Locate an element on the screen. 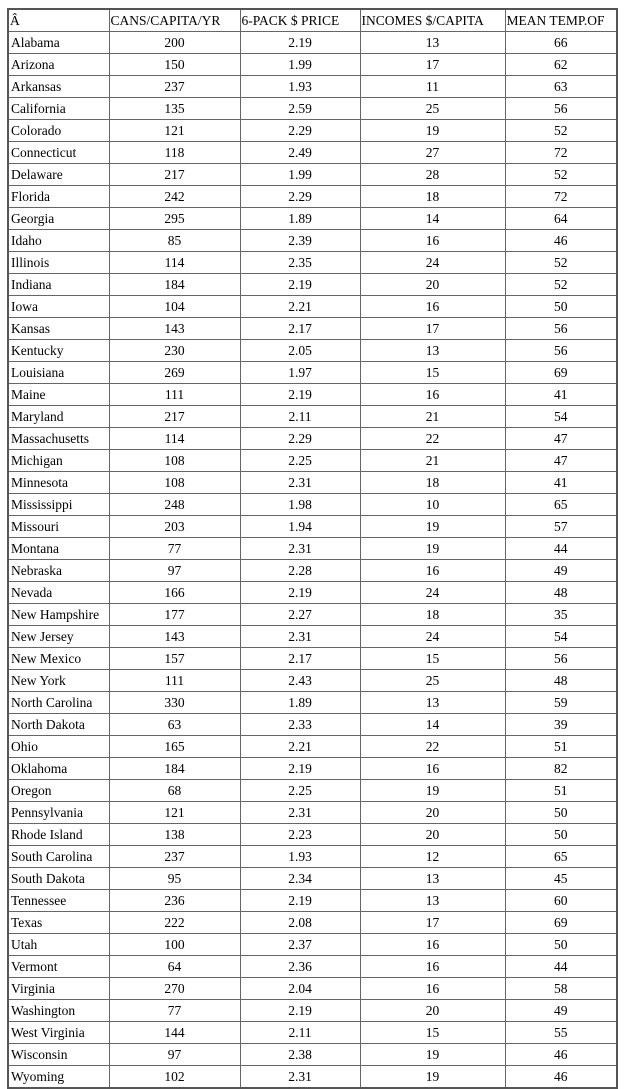 This screenshot has width=624, height=1089. state-cell: South Carolina is located at coordinates (58, 856).